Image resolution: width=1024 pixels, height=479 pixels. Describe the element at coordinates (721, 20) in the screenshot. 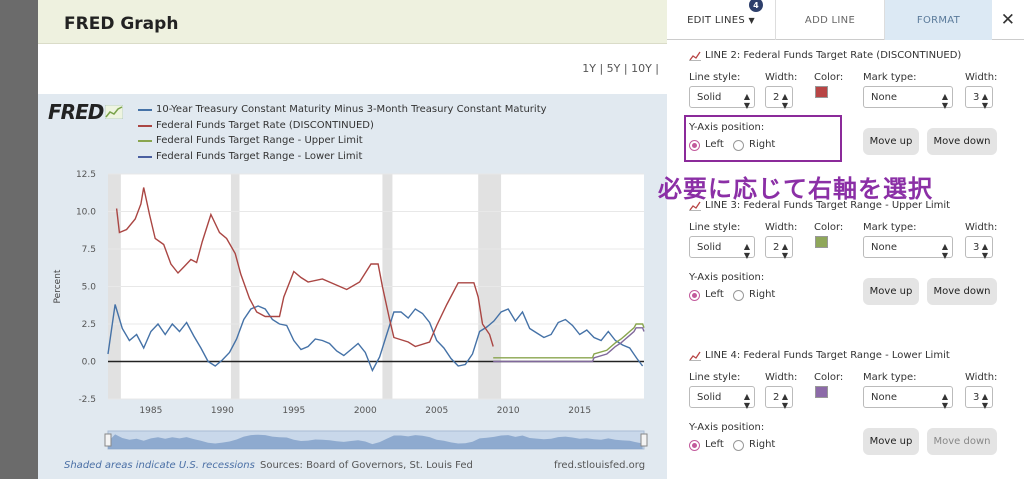

I see `tab-edit-lines: EDIT LINES ▼ 4` at that location.